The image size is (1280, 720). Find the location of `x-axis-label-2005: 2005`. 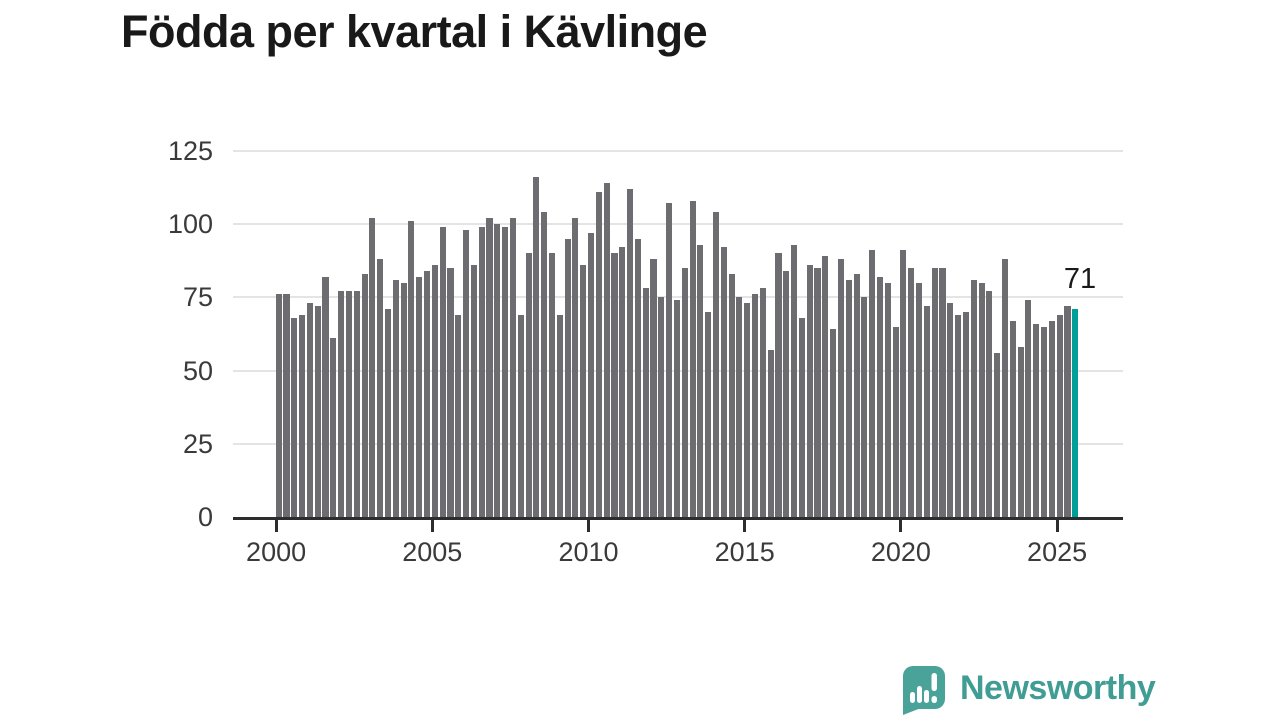

x-axis-label-2005: 2005 is located at coordinates (432, 552).